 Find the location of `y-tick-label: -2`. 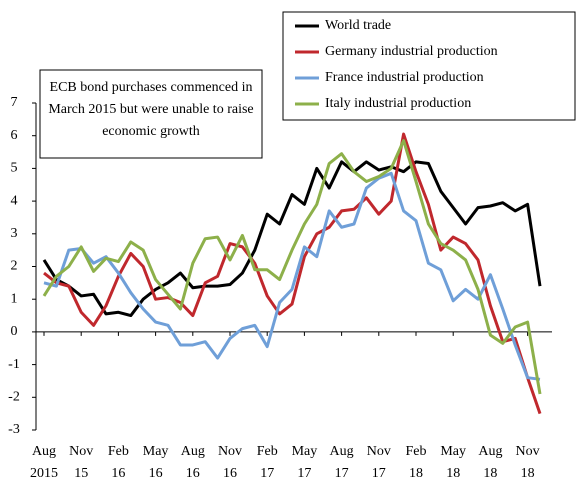

y-tick-label: -2 is located at coordinates (14, 397).